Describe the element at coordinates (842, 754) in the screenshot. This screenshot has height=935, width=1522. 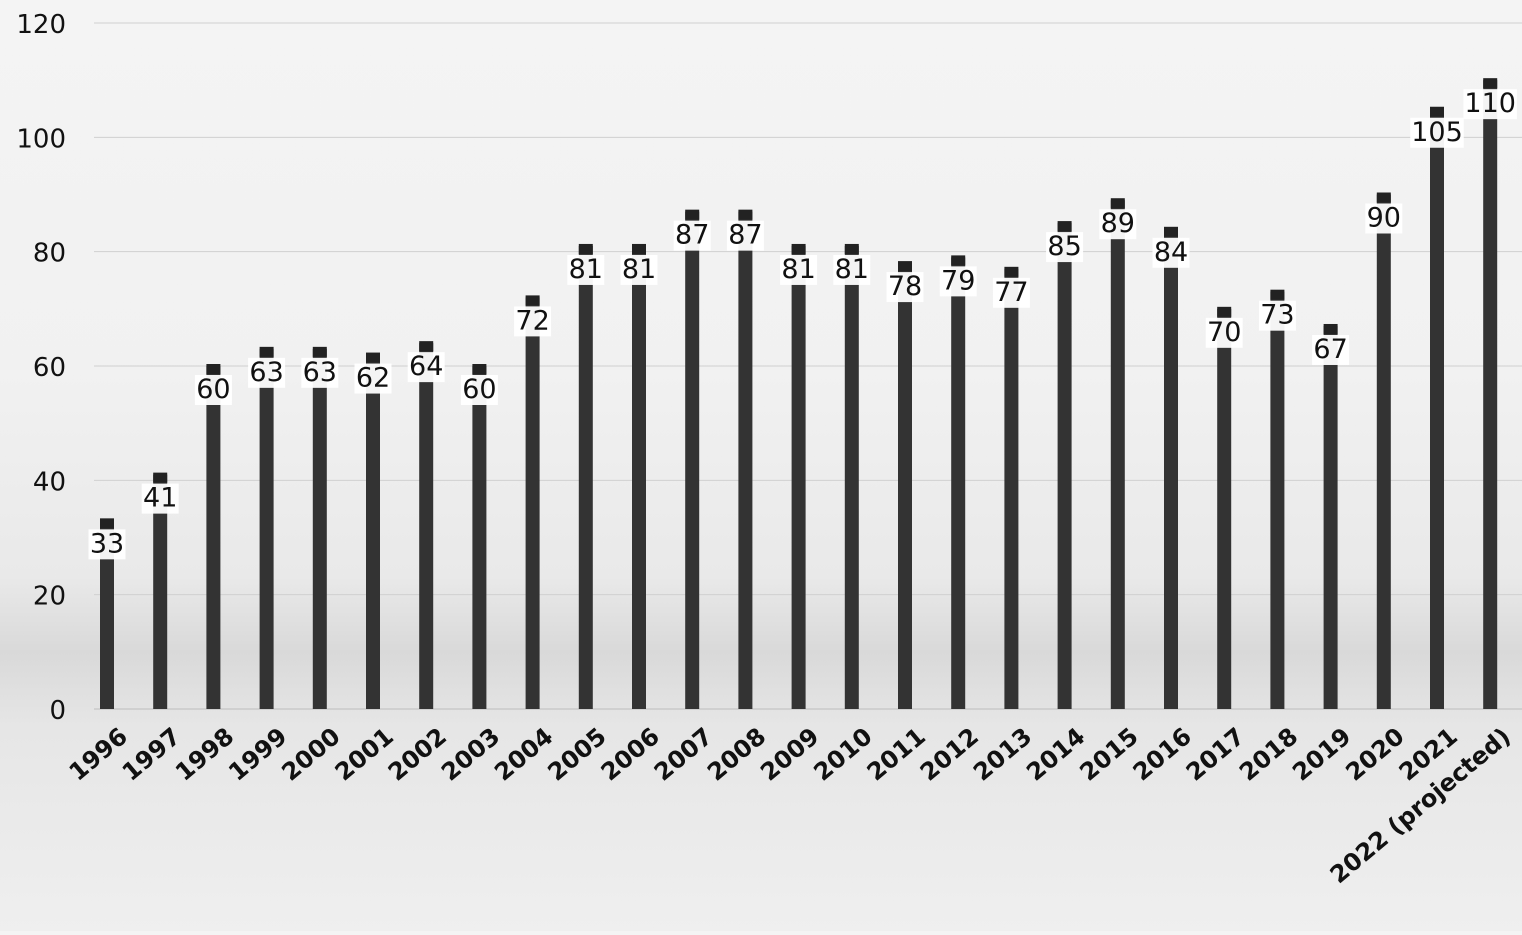
I see `x-tick-label: 2010` at that location.